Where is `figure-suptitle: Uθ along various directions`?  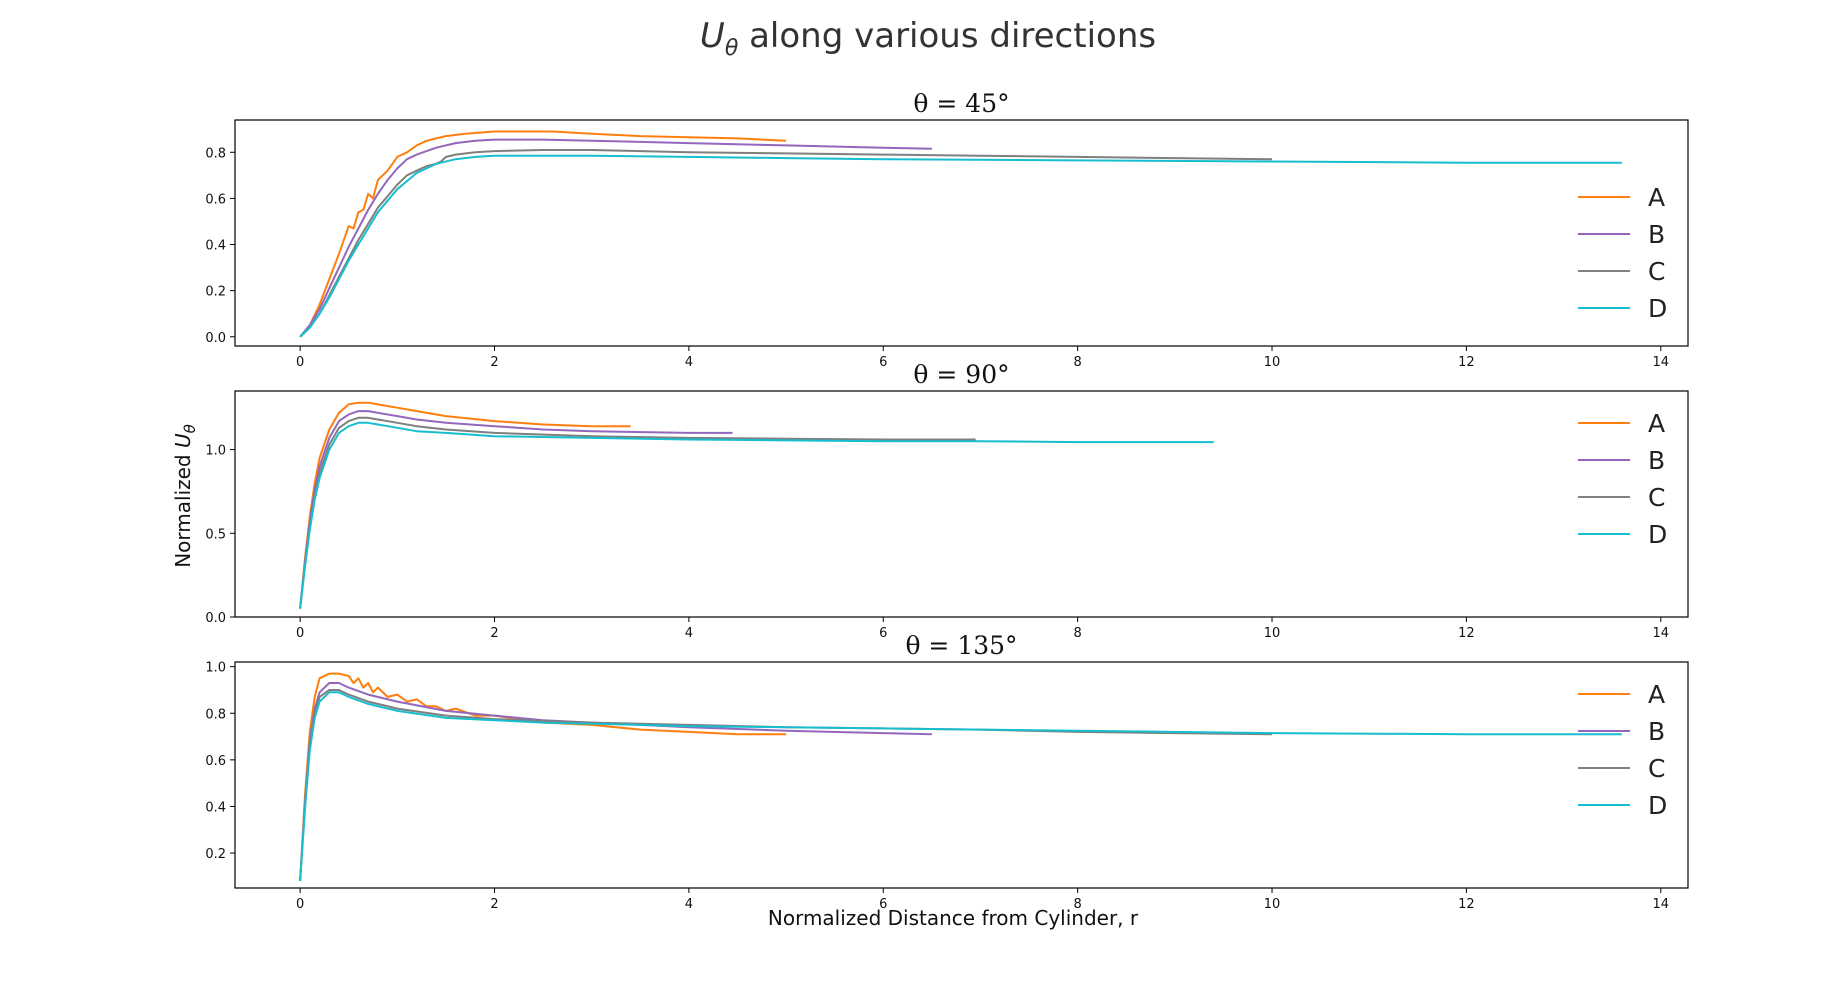 figure-suptitle: Uθ along various directions is located at coordinates (928, 38).